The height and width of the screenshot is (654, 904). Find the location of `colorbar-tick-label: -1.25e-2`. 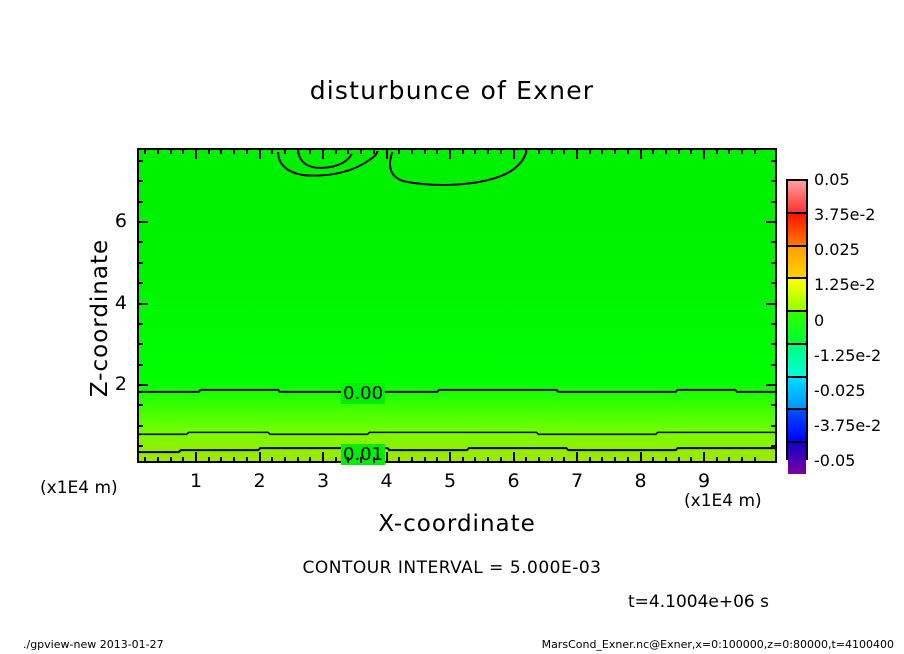

colorbar-tick-label: -1.25e-2 is located at coordinates (848, 355).